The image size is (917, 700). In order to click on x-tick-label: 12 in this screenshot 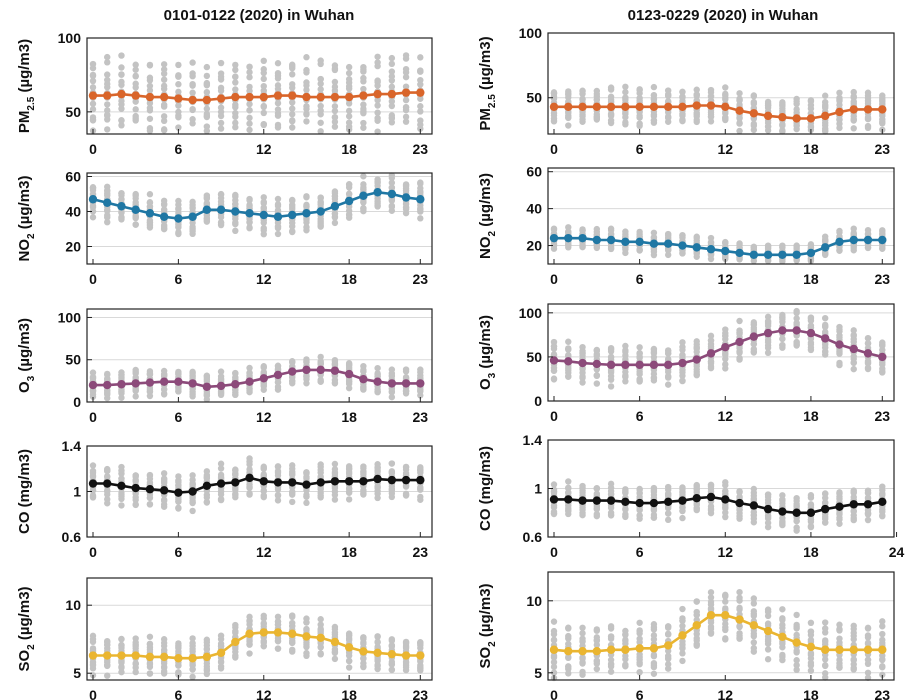, I will do `click(264, 693)`.